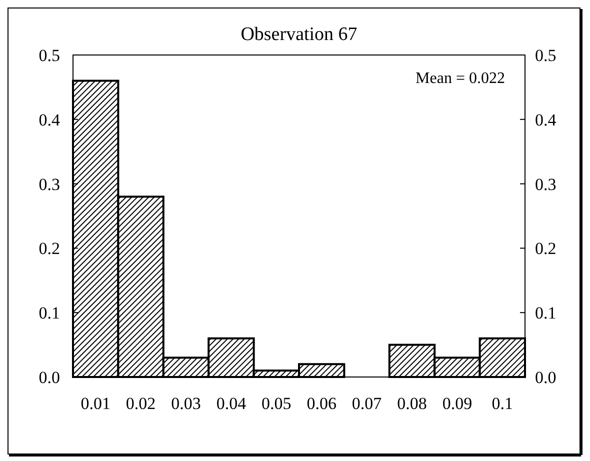 The height and width of the screenshot is (461, 590). What do you see at coordinates (546, 120) in the screenshot?
I see `y2-tick-label: 0.4` at bounding box center [546, 120].